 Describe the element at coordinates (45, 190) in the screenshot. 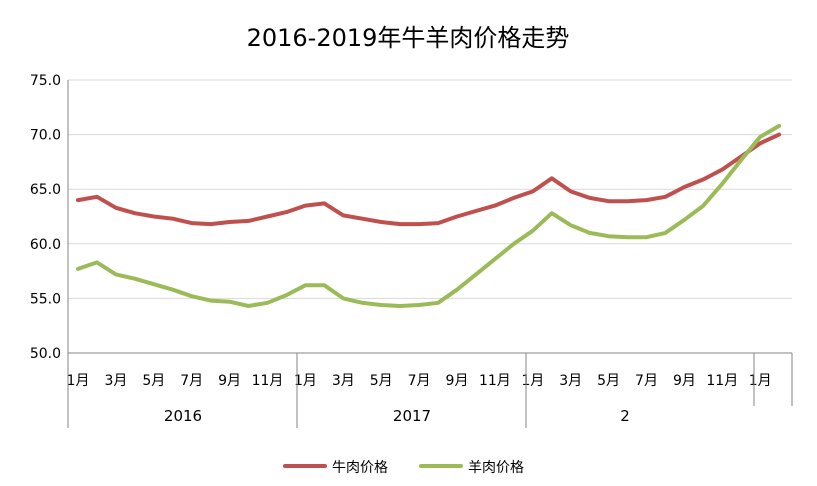

I see `y-tick-label: 65.0` at that location.